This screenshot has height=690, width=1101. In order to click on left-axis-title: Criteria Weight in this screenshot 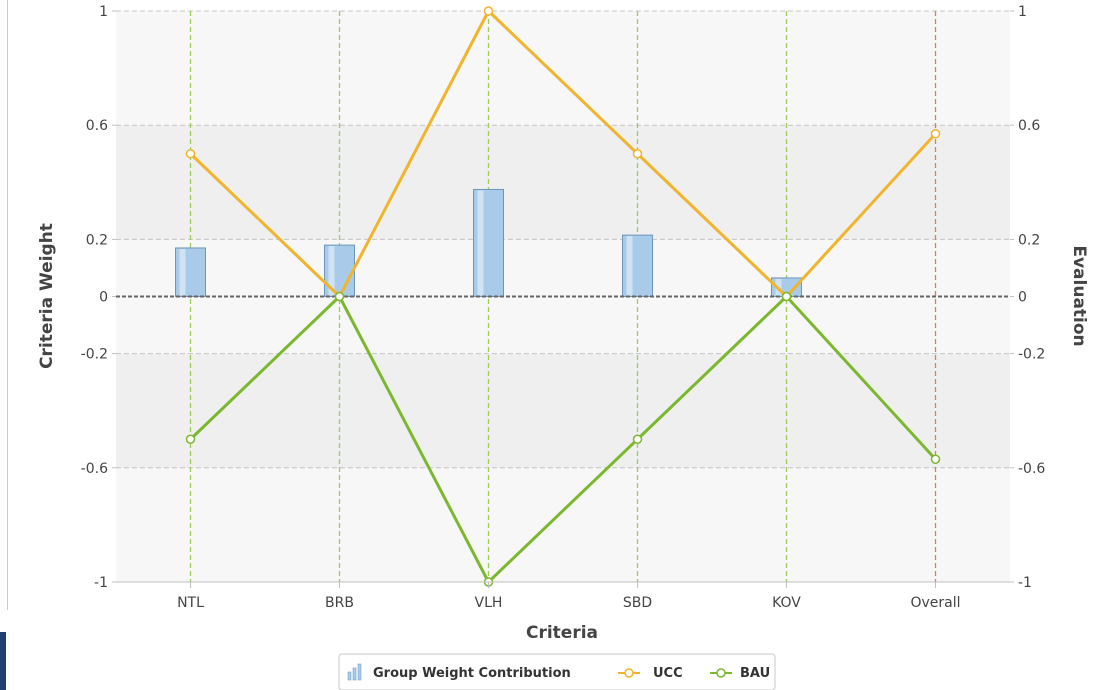, I will do `click(47, 296)`.